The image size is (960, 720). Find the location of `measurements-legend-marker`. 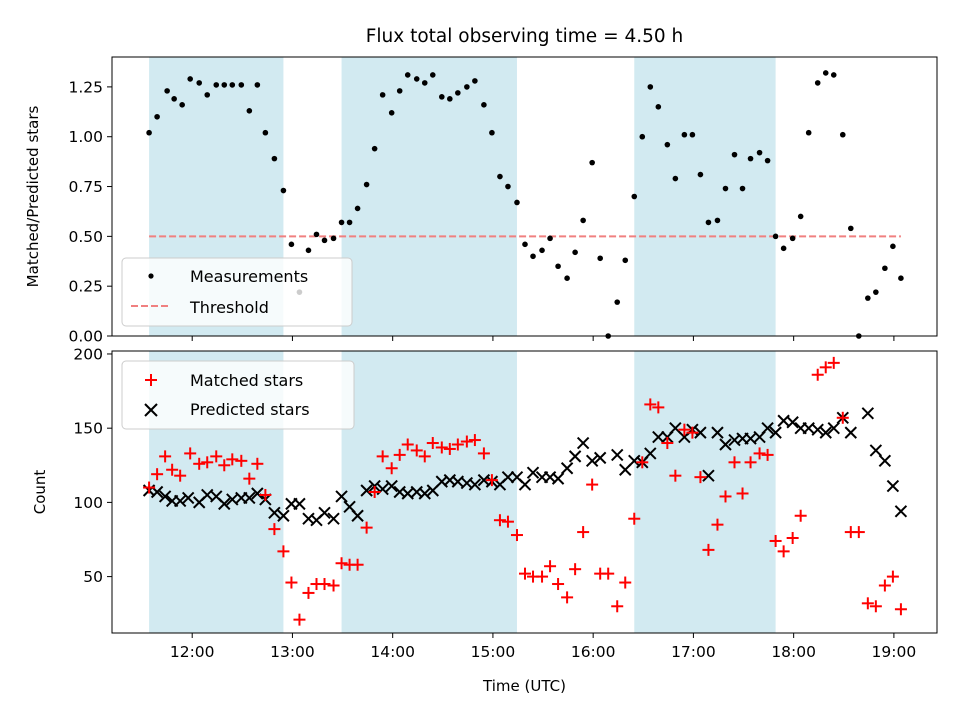

measurements-legend-marker is located at coordinates (151, 276).